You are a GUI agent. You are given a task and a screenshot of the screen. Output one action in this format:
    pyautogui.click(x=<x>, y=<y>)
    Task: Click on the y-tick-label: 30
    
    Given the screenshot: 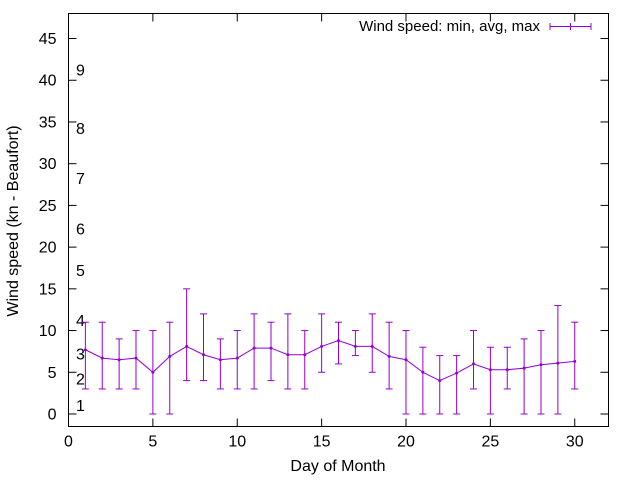 What is the action you would take?
    pyautogui.click(x=48, y=164)
    